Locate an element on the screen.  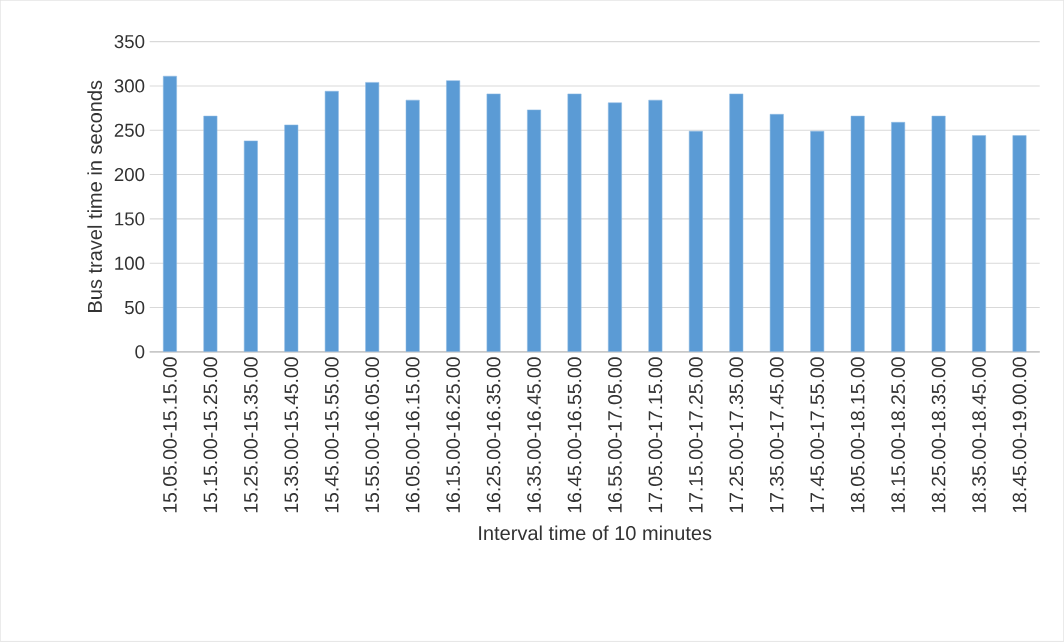
y-tick-label: 150 is located at coordinates (130, 219).